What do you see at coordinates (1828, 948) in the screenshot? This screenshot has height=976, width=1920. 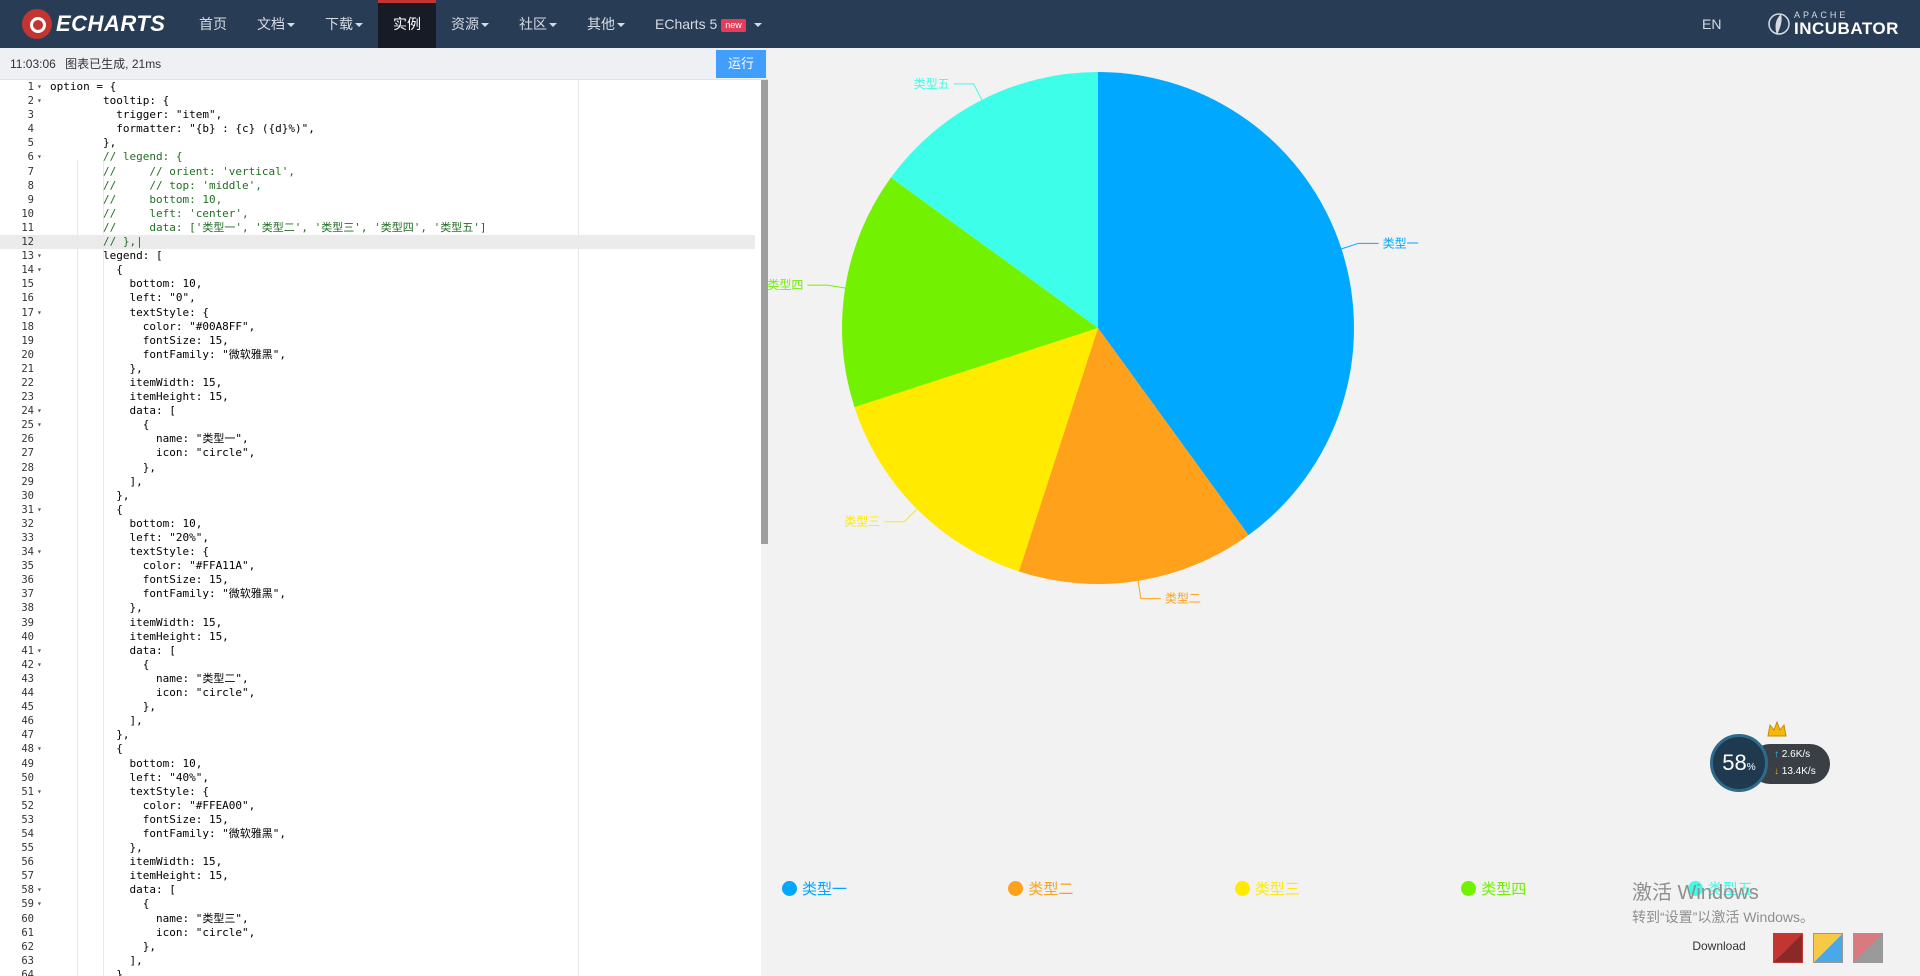 I see `theme-thumb-yellow-blue` at bounding box center [1828, 948].